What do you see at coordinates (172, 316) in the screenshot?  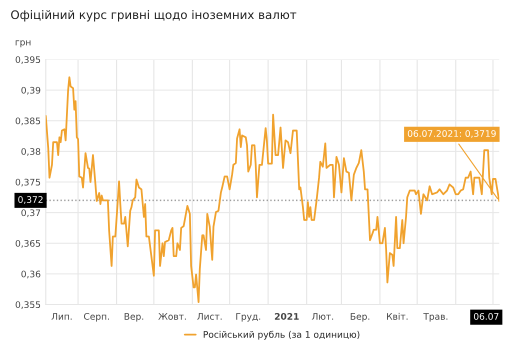 I see `x-tick-label: Жовт.` at bounding box center [172, 316].